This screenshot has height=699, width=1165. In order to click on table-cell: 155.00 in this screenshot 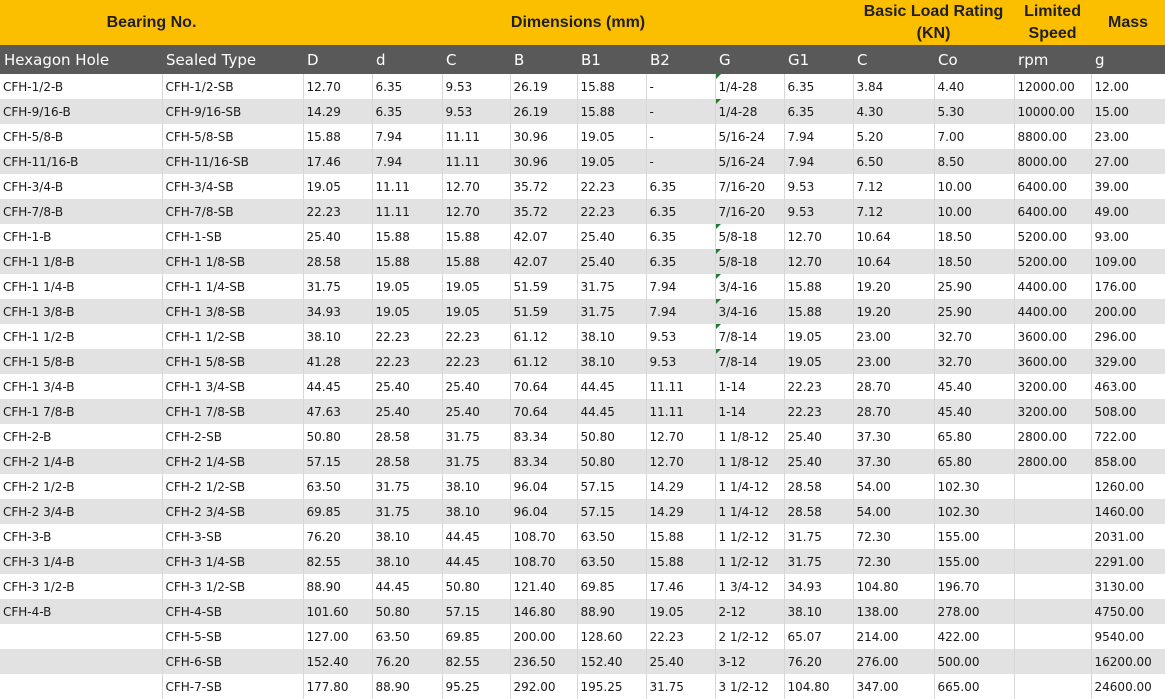, I will do `click(974, 536)`.